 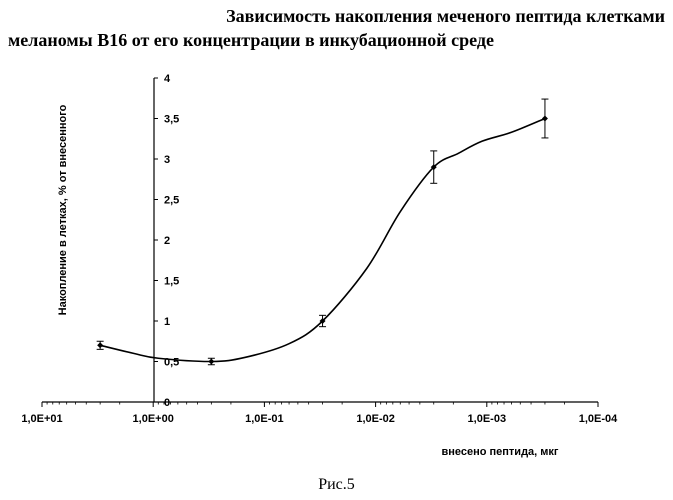 What do you see at coordinates (153, 419) in the screenshot?
I see `x-tick-label: 1,0E+00` at bounding box center [153, 419].